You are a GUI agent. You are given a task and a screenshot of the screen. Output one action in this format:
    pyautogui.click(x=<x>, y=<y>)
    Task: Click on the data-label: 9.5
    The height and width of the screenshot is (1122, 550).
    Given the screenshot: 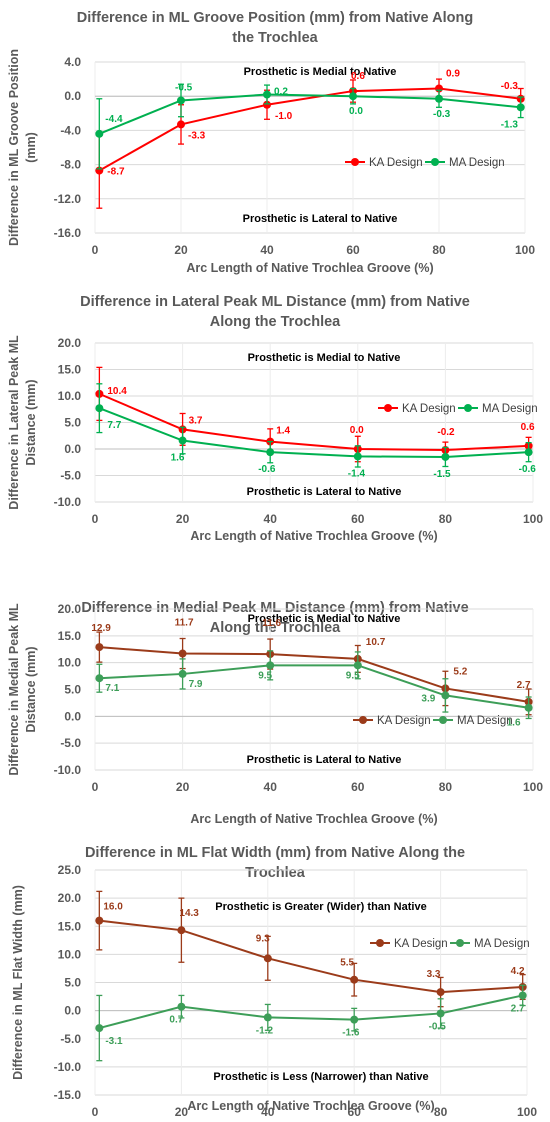 What is the action you would take?
    pyautogui.click(x=353, y=675)
    